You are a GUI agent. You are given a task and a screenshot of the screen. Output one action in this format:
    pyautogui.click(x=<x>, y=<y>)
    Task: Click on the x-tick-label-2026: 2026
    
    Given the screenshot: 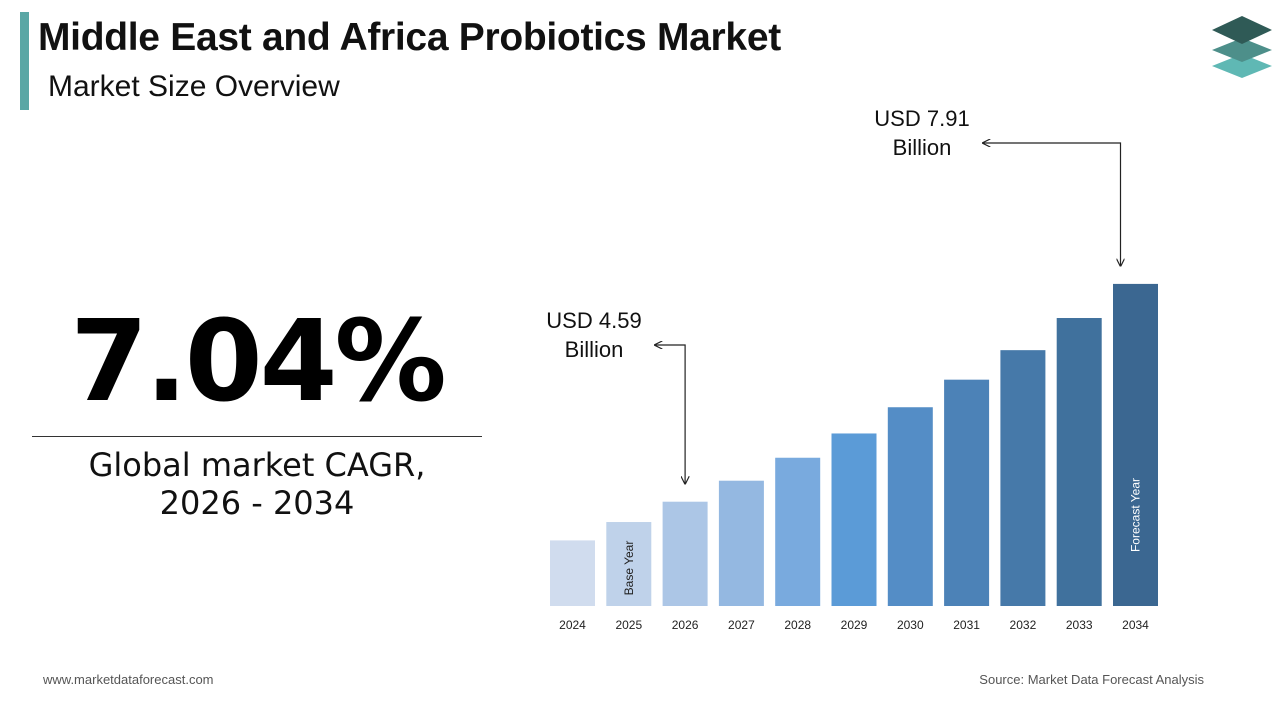 What is the action you would take?
    pyautogui.click(x=685, y=625)
    